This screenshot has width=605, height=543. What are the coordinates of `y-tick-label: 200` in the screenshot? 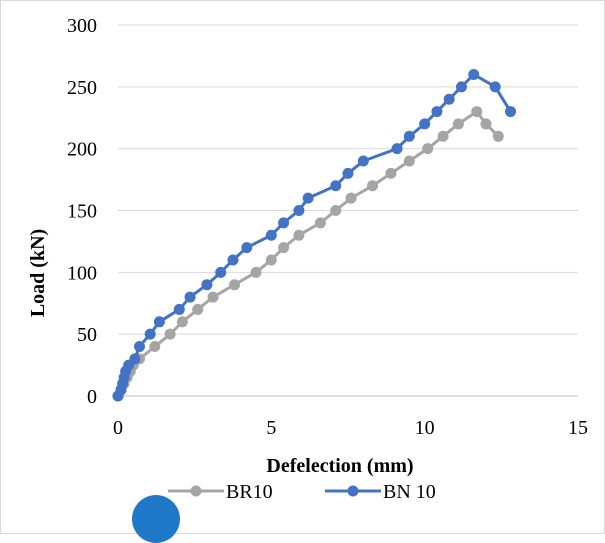 It's located at (82, 150).